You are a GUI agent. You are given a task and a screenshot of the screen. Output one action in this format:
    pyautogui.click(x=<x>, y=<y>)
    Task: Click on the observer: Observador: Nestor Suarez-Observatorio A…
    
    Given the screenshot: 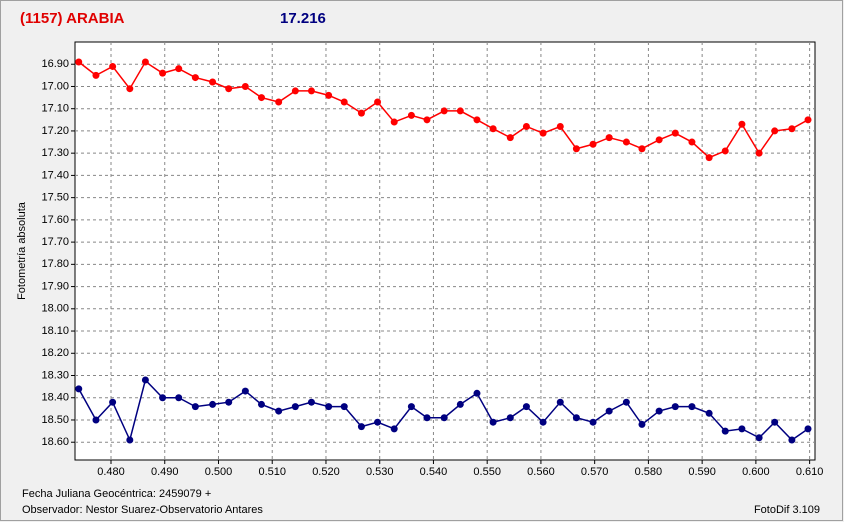 What is the action you would take?
    pyautogui.click(x=142, y=510)
    